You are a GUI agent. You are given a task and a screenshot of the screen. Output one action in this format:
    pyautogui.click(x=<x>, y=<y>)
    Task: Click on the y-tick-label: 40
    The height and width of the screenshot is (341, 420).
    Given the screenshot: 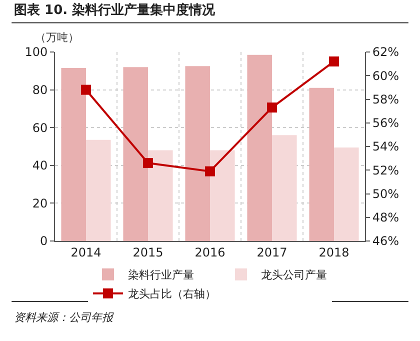 What is the action you would take?
    pyautogui.click(x=40, y=165)
    